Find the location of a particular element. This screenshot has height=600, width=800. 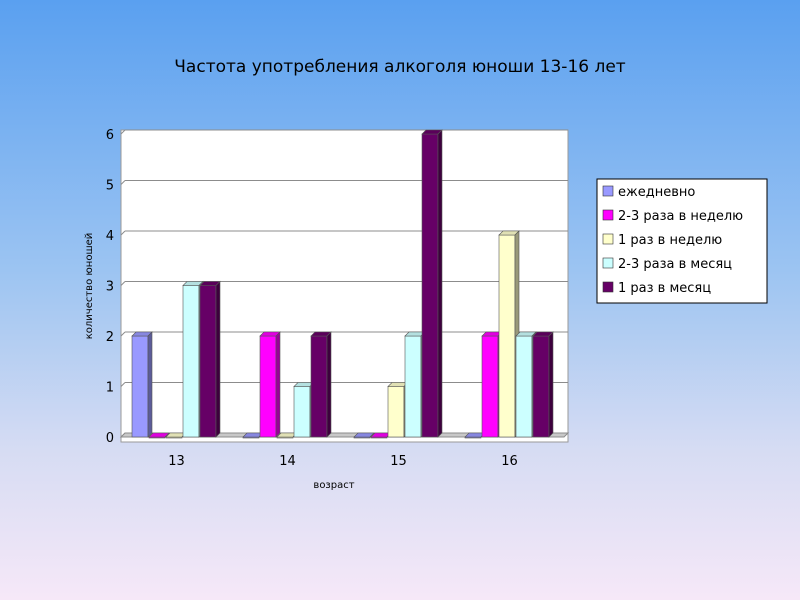

x-tick-label: 14 is located at coordinates (287, 461).